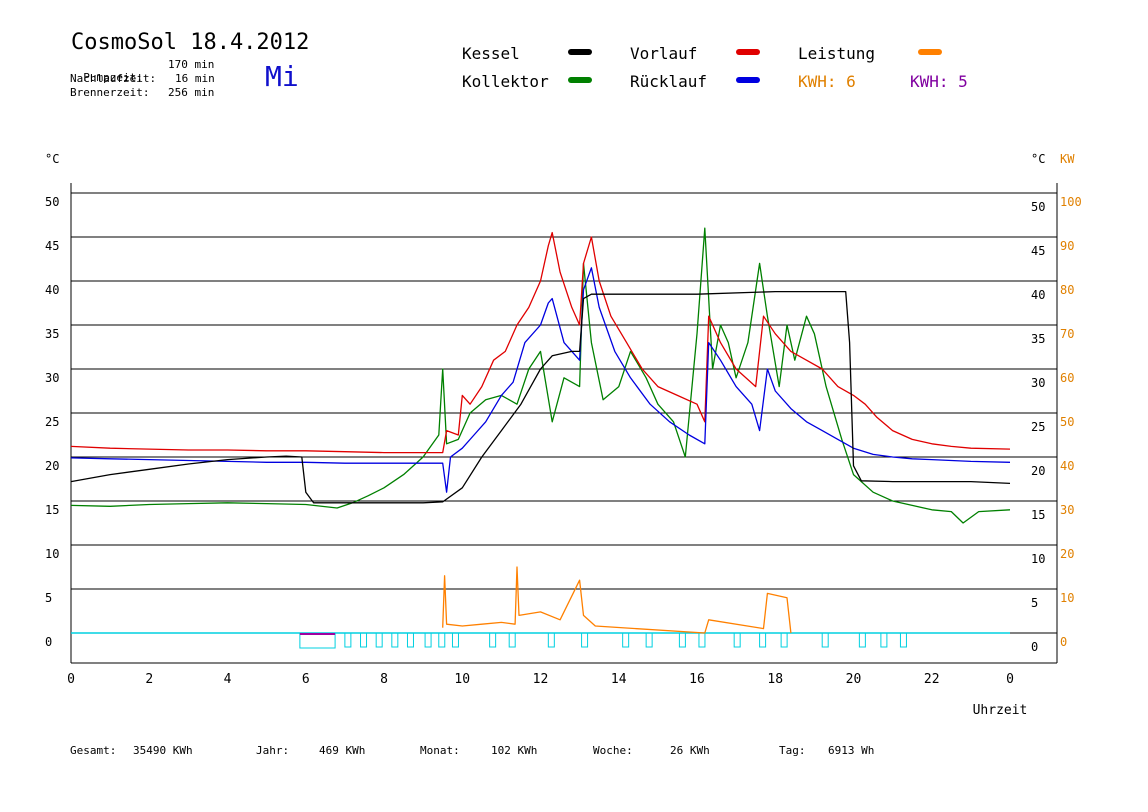 This screenshot has width=1148, height=812. Describe the element at coordinates (384, 679) in the screenshot. I see `x-tick-label: 8` at that location.